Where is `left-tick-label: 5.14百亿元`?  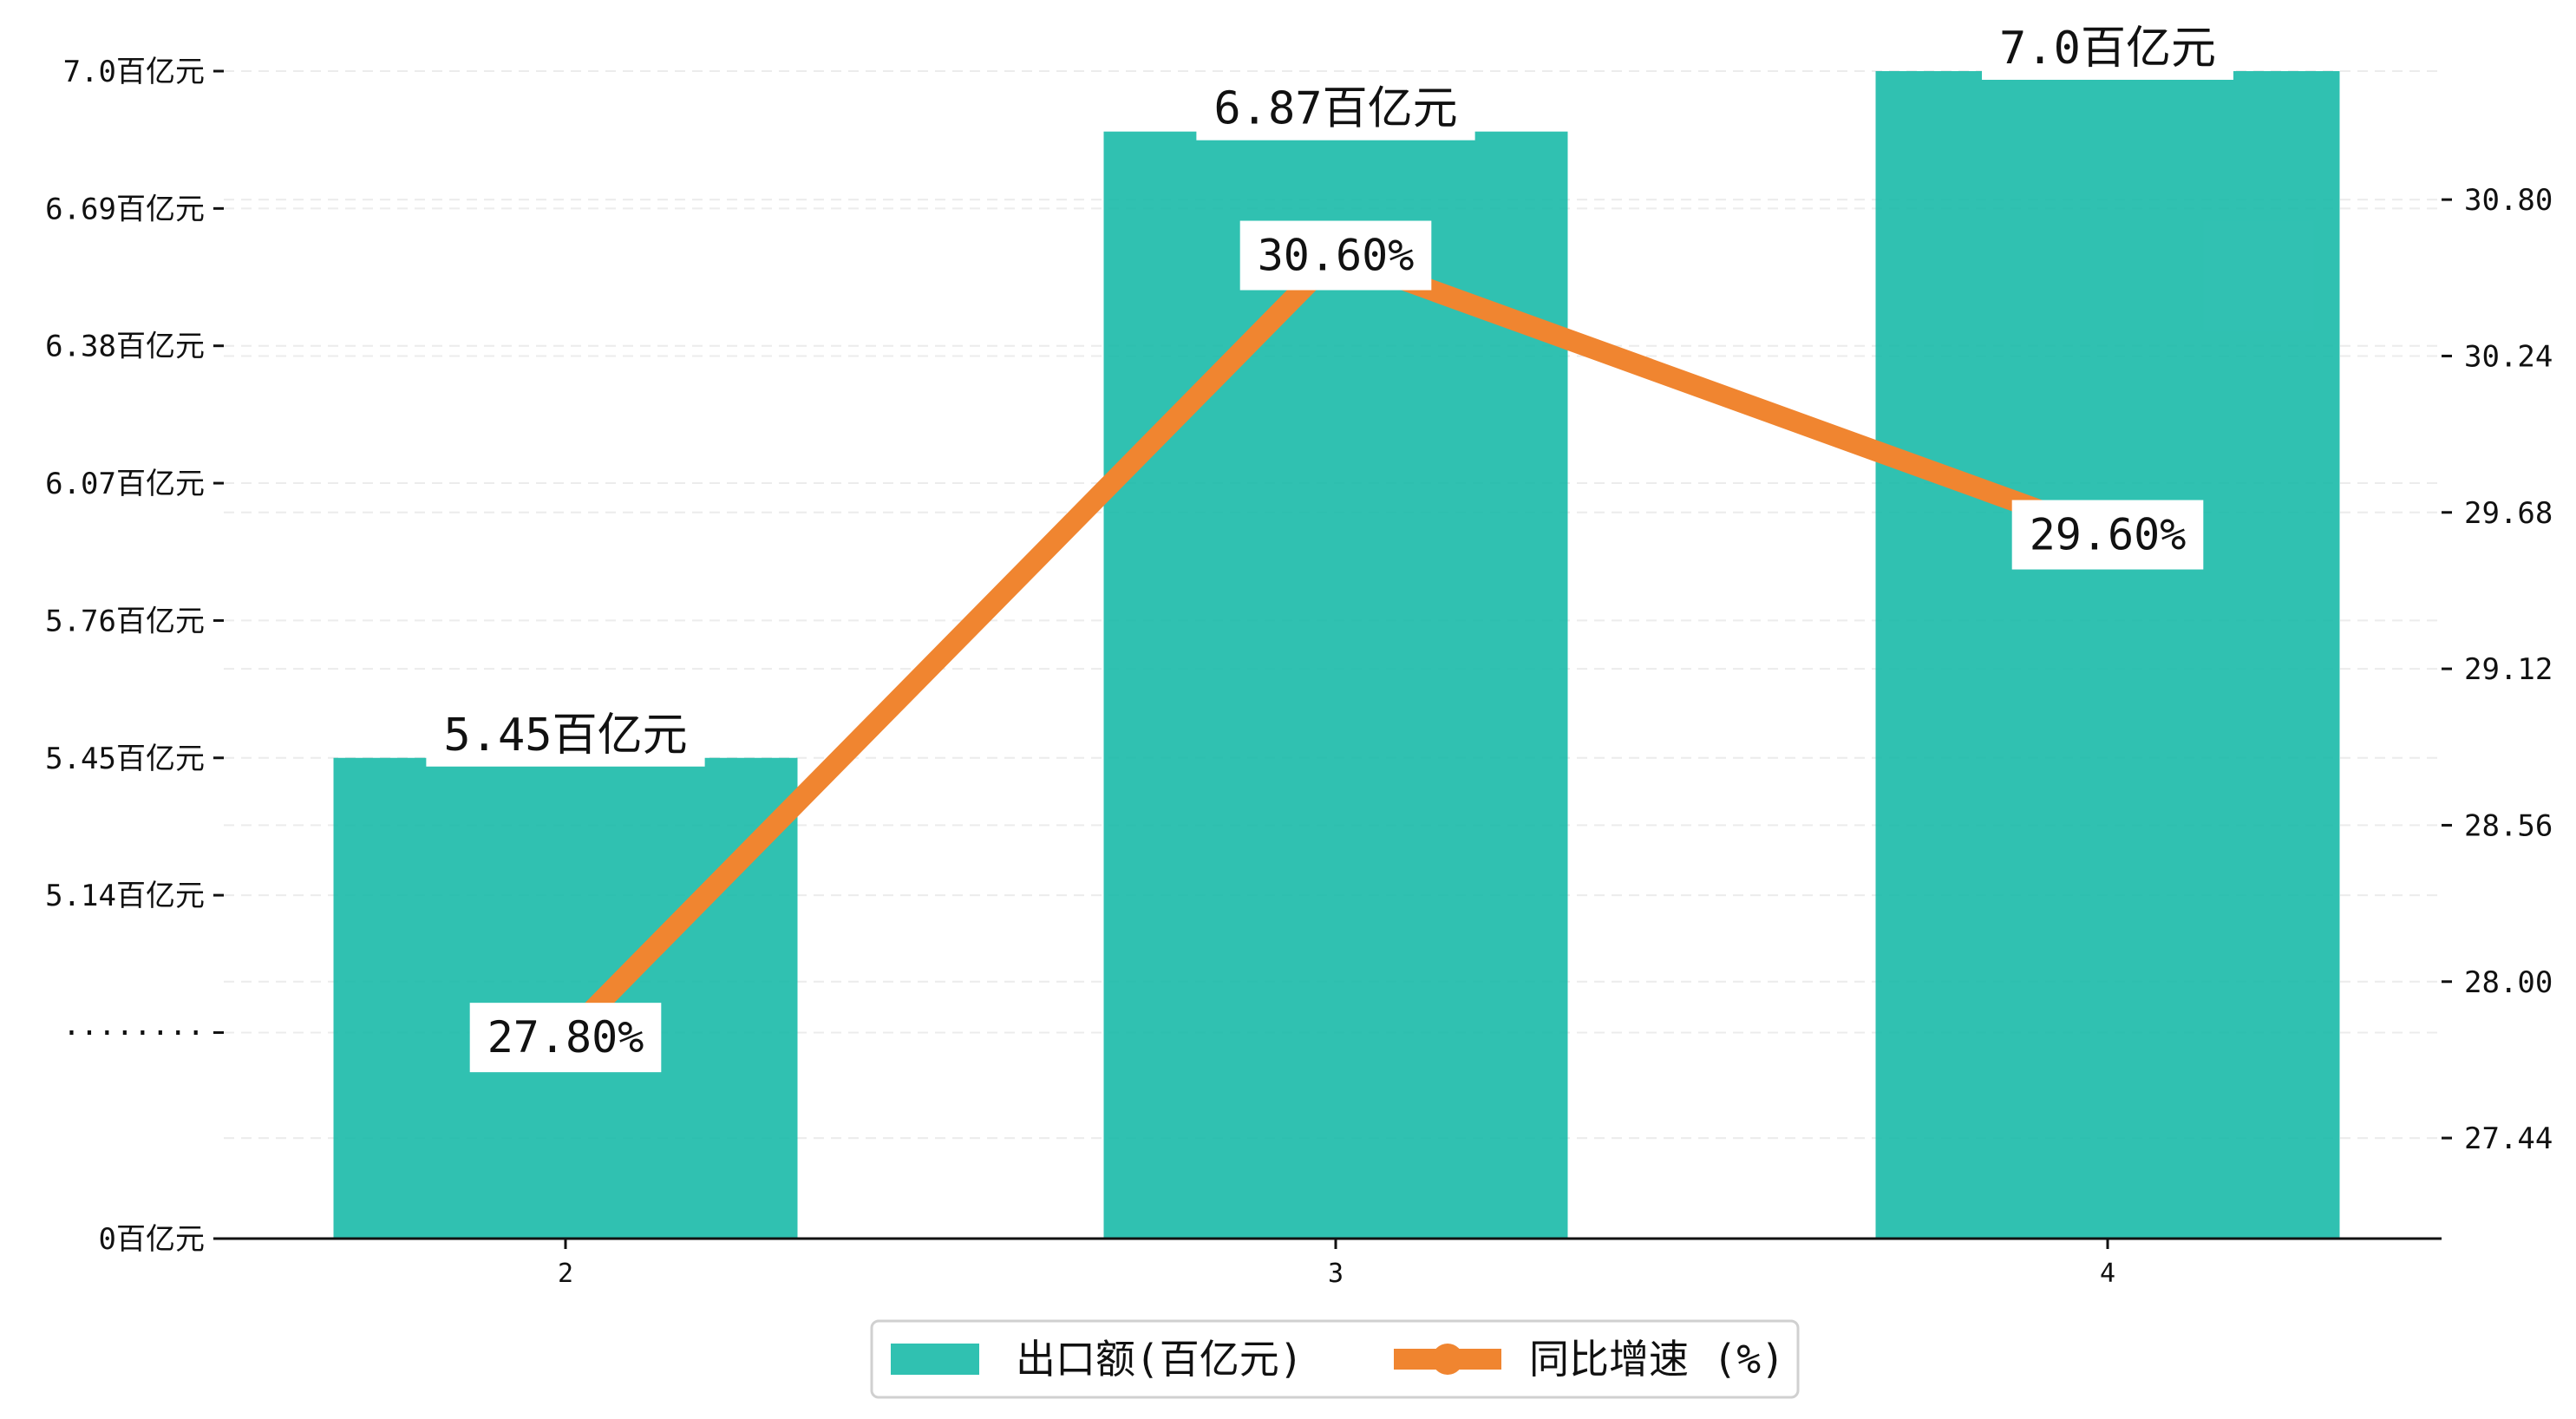
left-tick-label: 5.14百亿元 is located at coordinates (125, 896).